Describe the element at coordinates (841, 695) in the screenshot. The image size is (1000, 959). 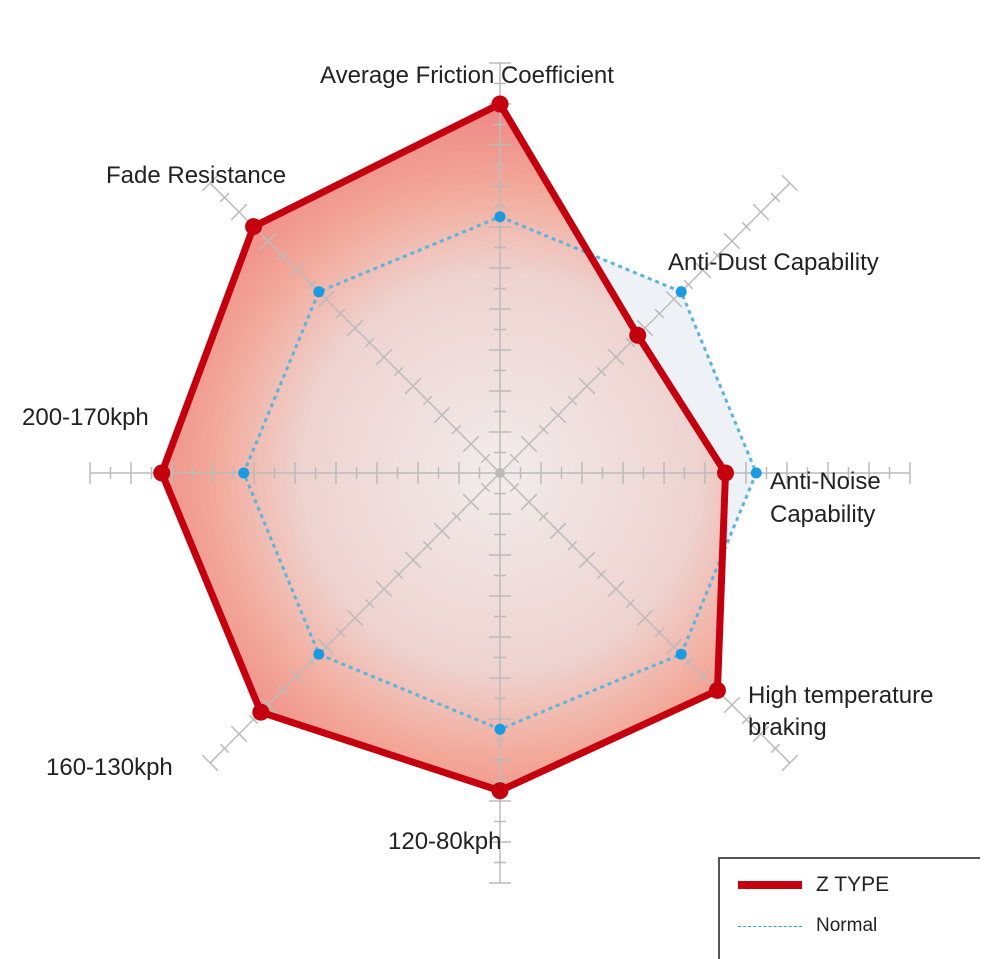
I see `axis-label-high-temp-1: High temperature` at that location.